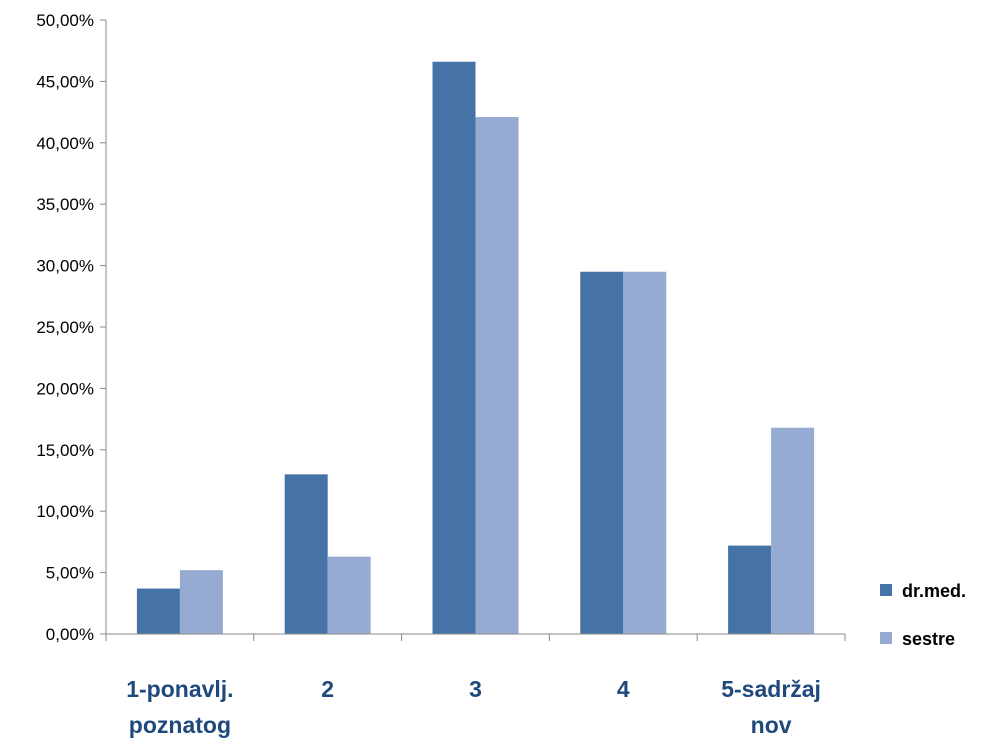  What do you see at coordinates (623, 689) in the screenshot?
I see `x-category-label: 4` at bounding box center [623, 689].